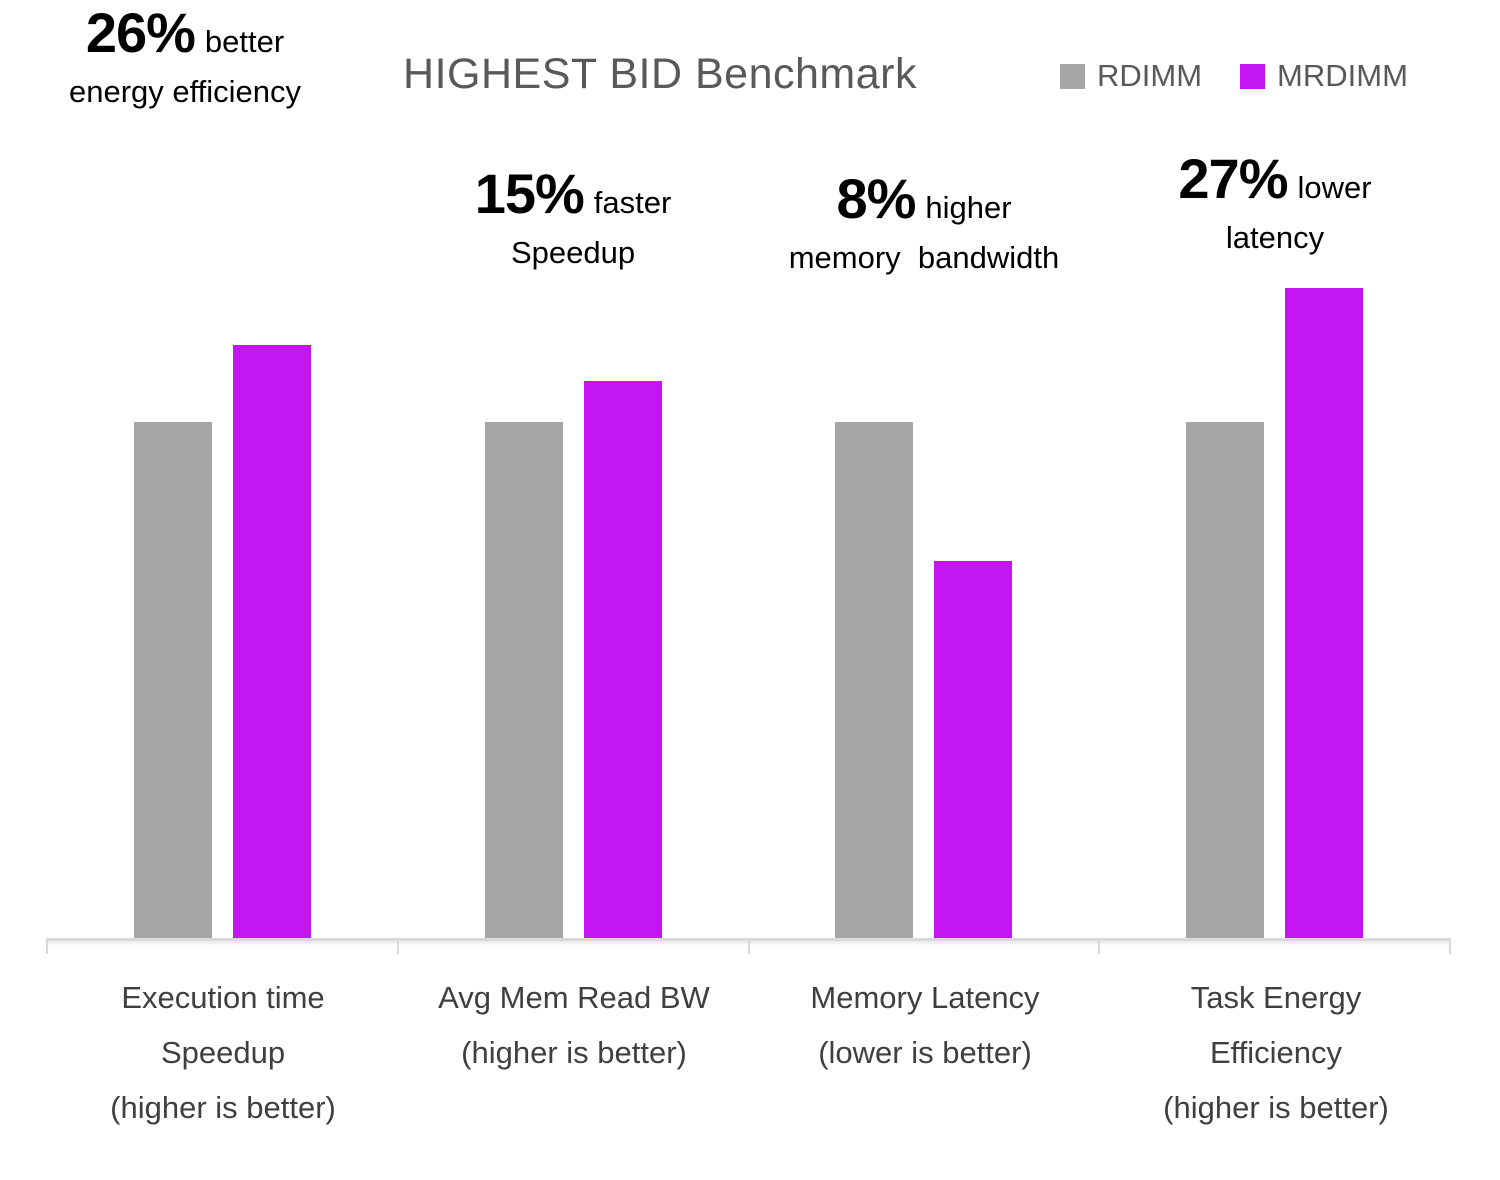  Describe the element at coordinates (1072, 76) in the screenshot. I see `legend-swatch-rdimm-icon` at that location.